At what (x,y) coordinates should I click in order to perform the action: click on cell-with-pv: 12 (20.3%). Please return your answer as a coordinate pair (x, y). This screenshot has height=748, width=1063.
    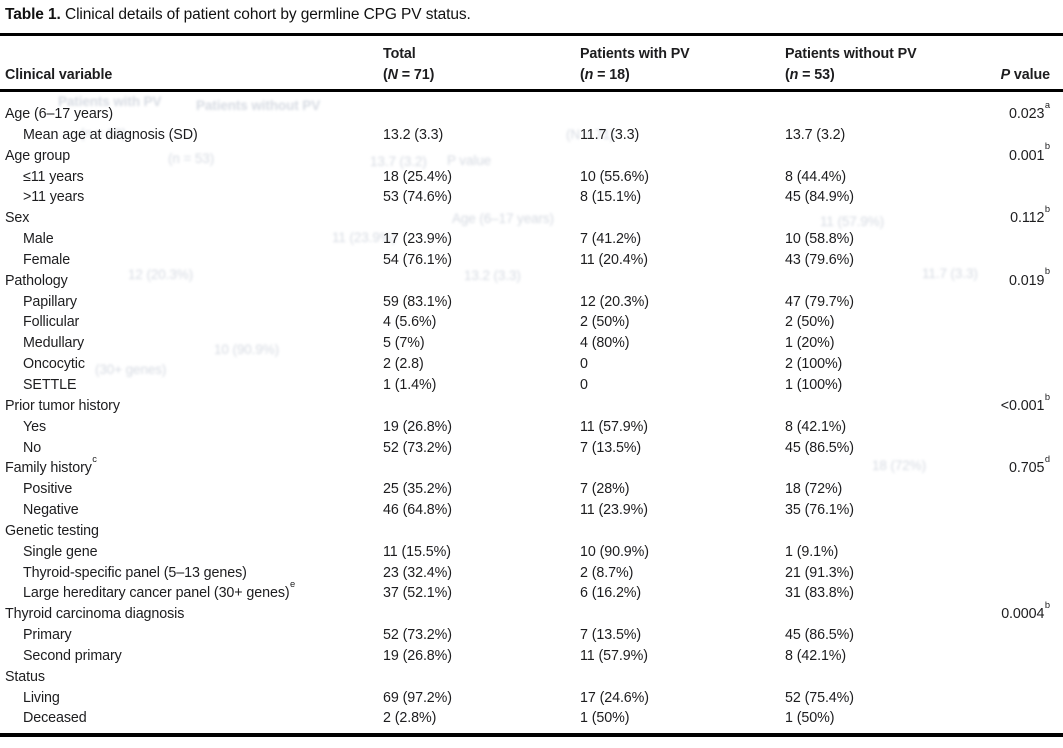
    Looking at the image, I should click on (614, 301).